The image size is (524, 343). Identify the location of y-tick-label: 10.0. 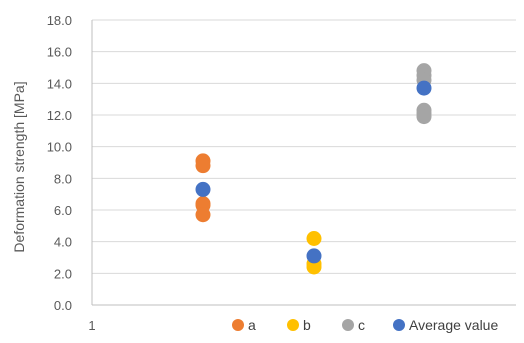
(59, 147).